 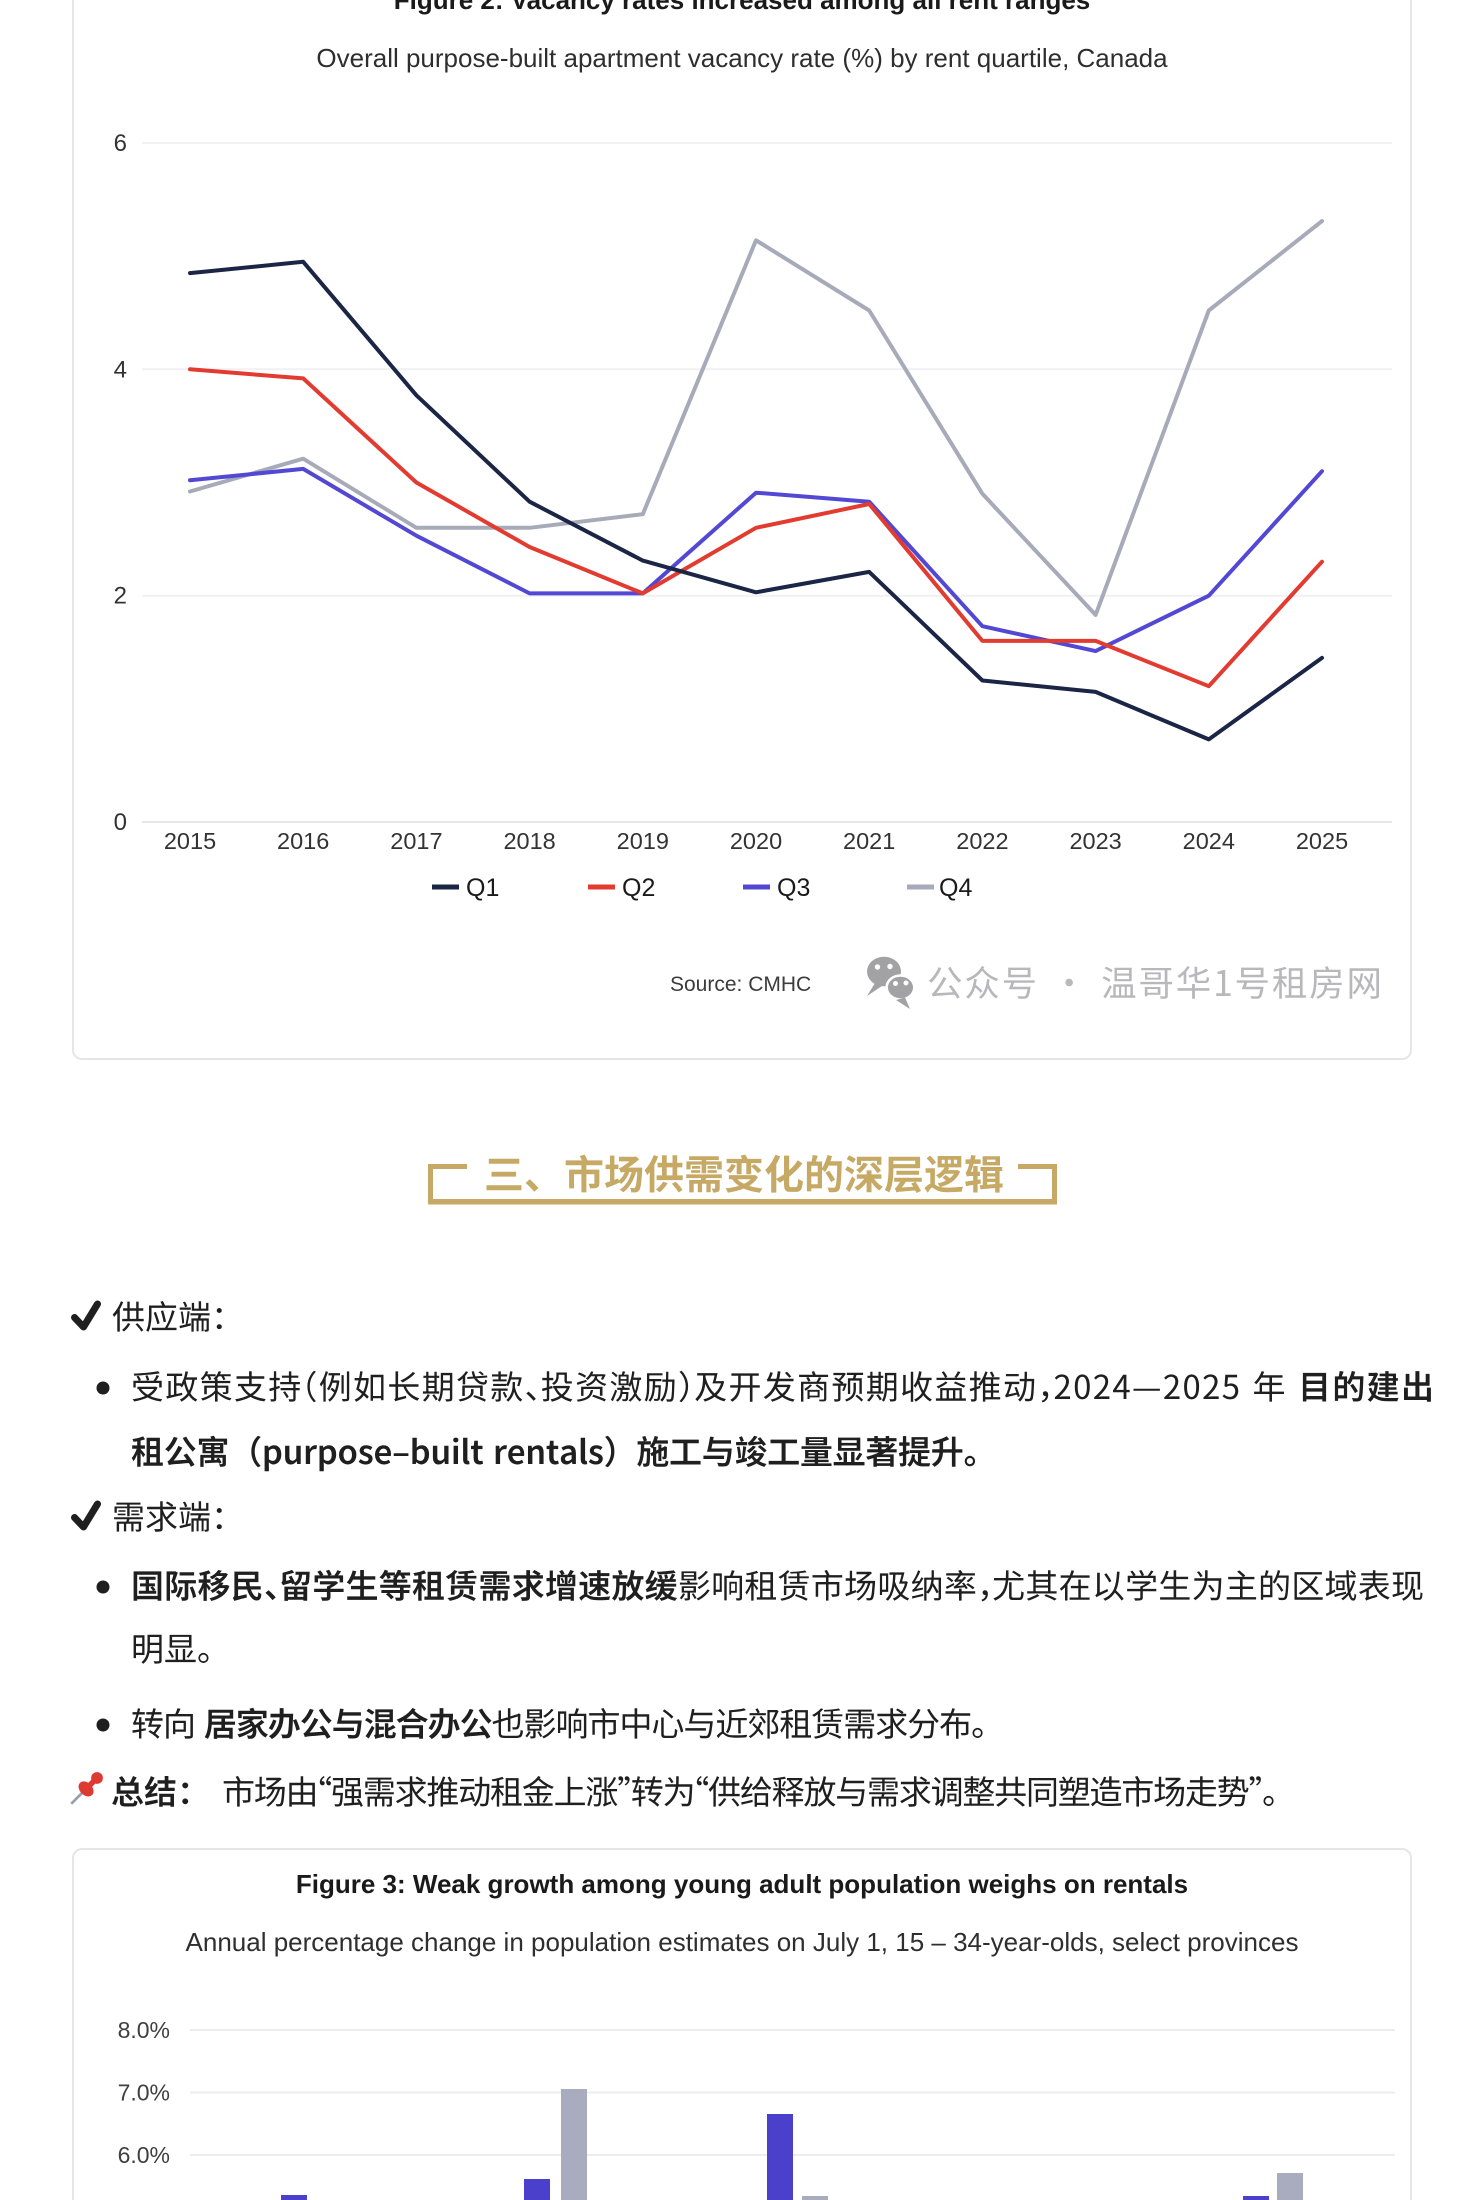 I want to click on svg-text: 2, so click(x=120, y=596).